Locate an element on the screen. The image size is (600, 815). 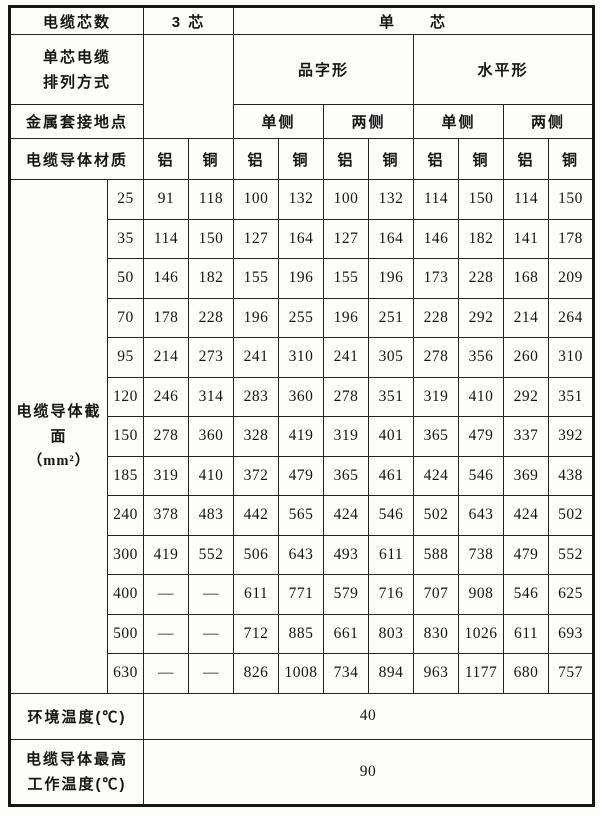
ampacity-cell: 771 is located at coordinates (301, 594).